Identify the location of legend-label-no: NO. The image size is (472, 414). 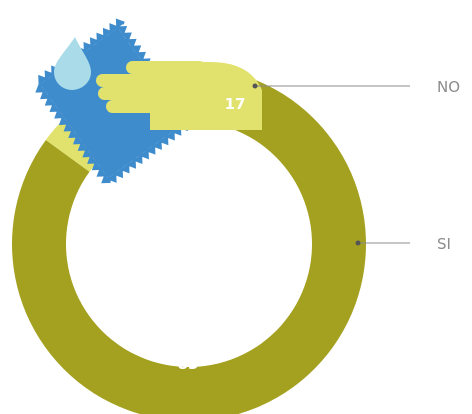
(448, 87).